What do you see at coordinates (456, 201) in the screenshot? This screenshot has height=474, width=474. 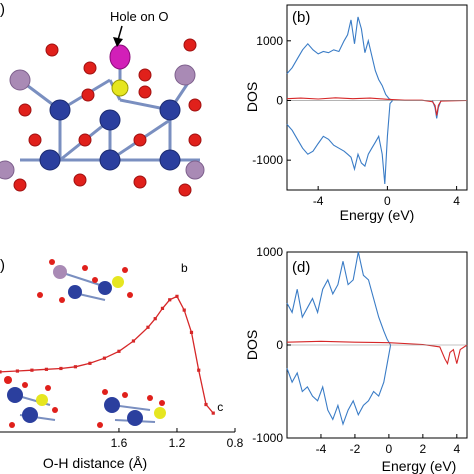 I see `panel-b-xtick-label: 4` at bounding box center [456, 201].